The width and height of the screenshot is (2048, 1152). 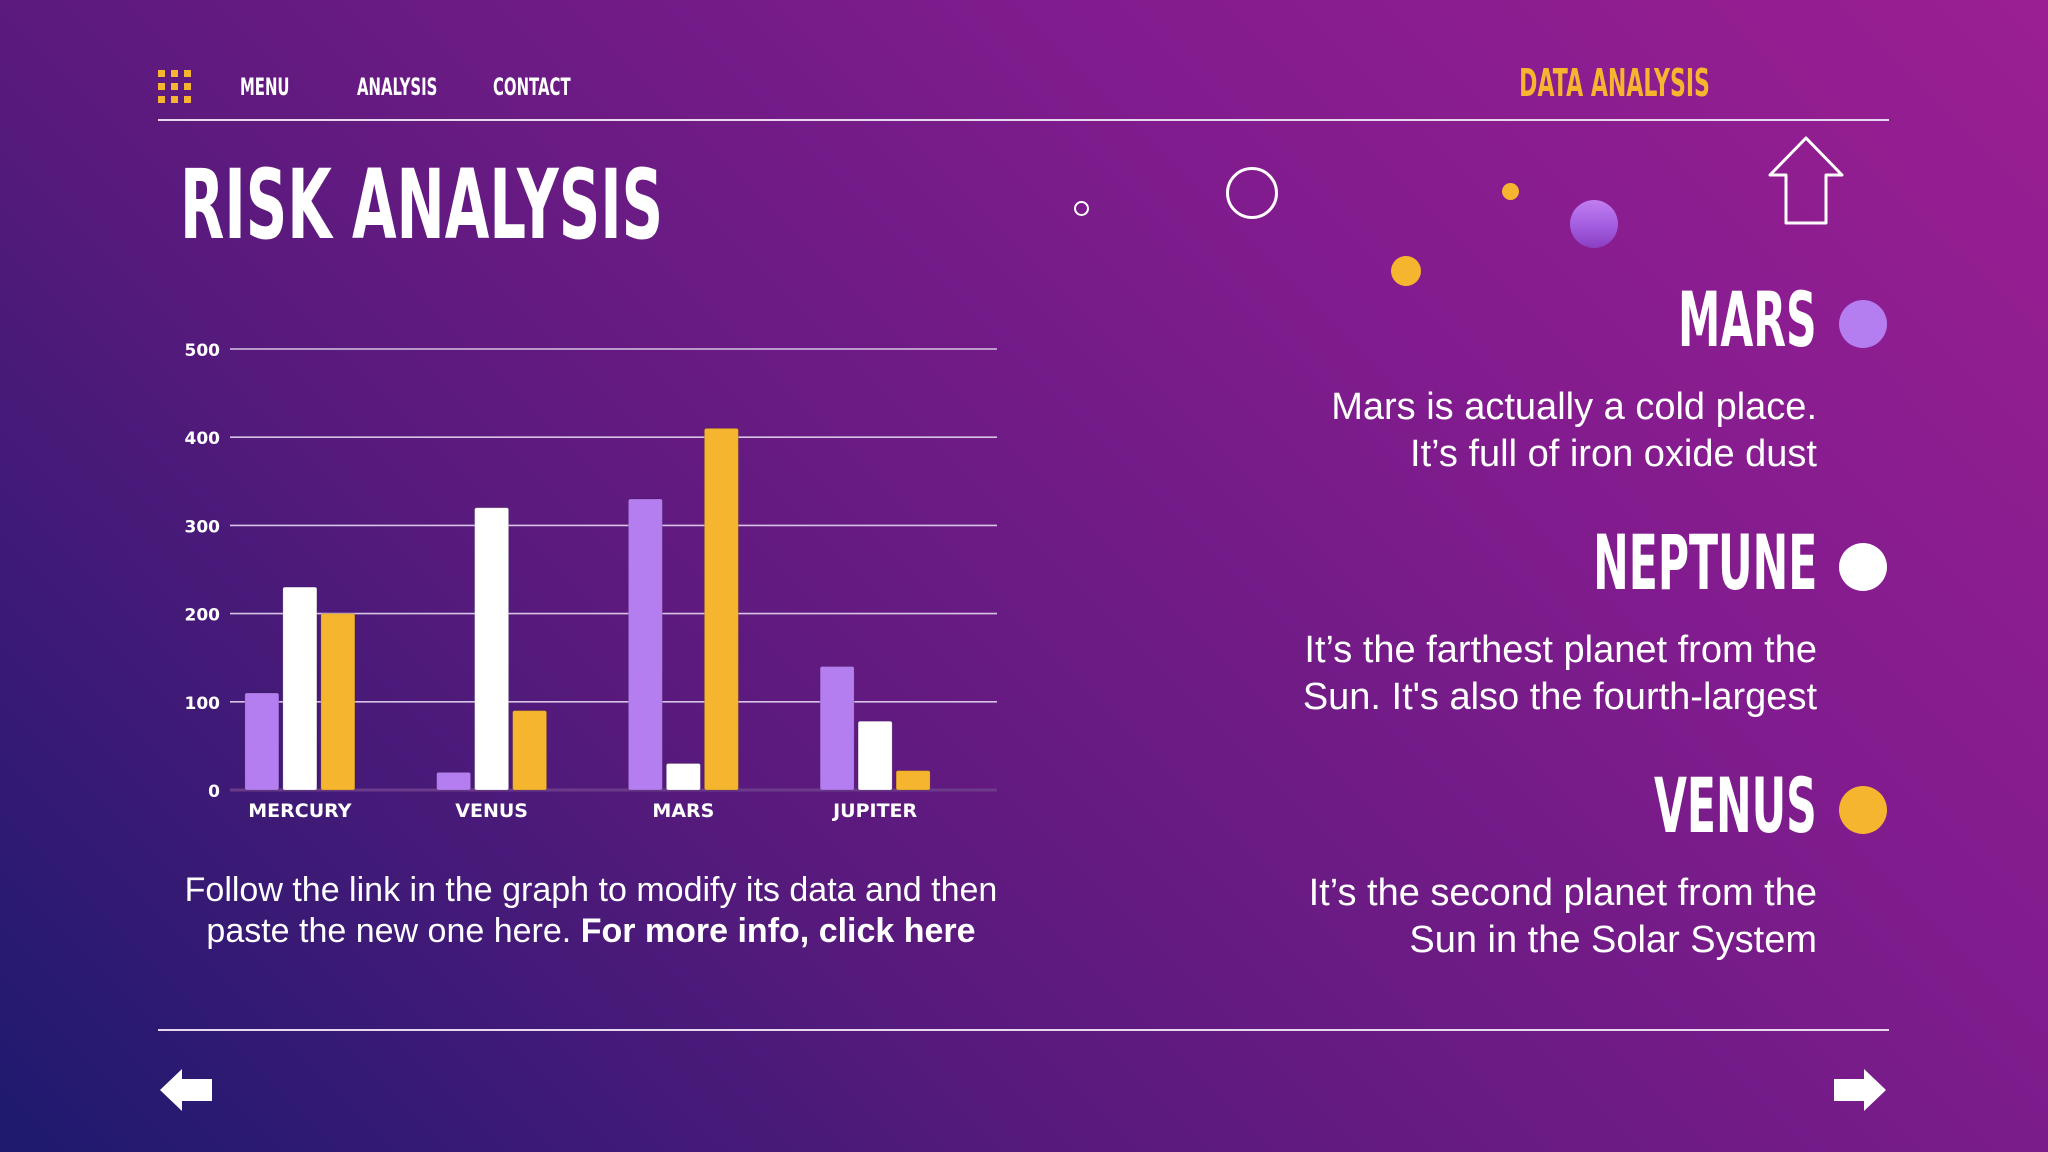 I want to click on planet-desc-line: It’s the farthest planet from the, so click(x=1560, y=650).